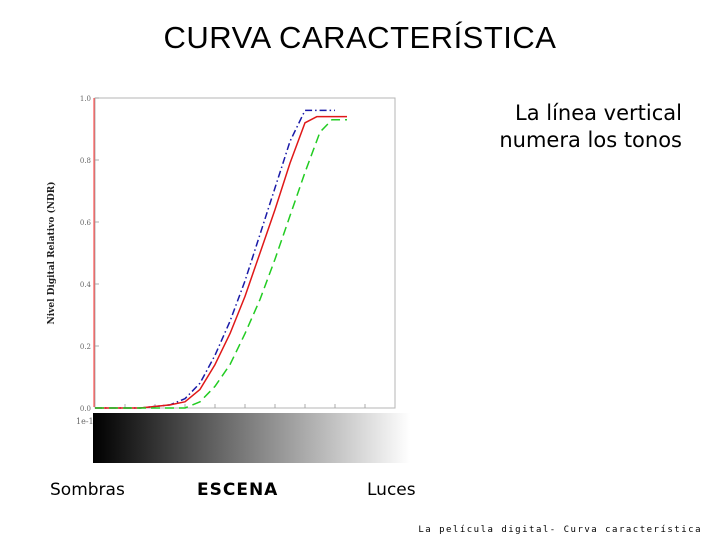 Image resolution: width=720 pixels, height=540 pixels. I want to click on scene-label: ESCENA, so click(238, 490).